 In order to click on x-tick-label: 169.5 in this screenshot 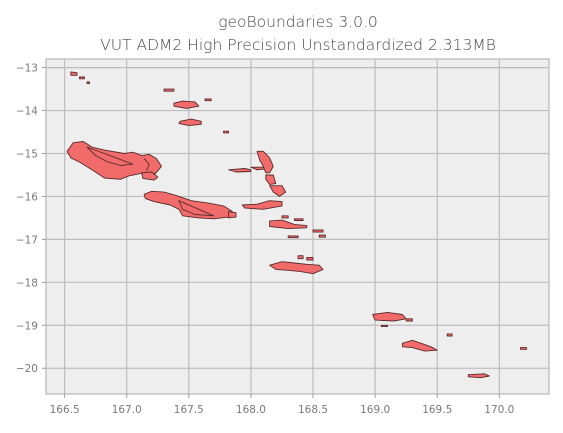, I will do `click(437, 410)`.